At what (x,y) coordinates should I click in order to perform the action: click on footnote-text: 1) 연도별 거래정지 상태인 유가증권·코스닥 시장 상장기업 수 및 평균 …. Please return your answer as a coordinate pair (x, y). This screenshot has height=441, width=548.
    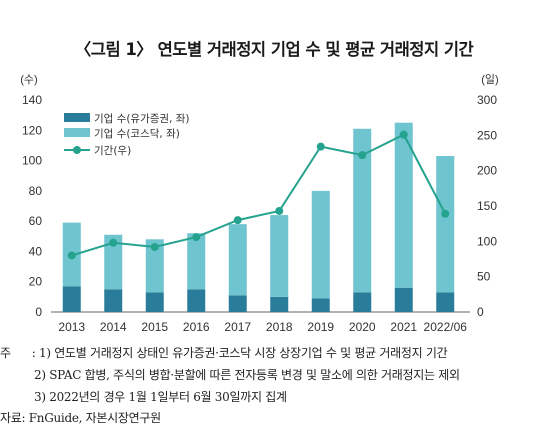
    Looking at the image, I should click on (243, 353).